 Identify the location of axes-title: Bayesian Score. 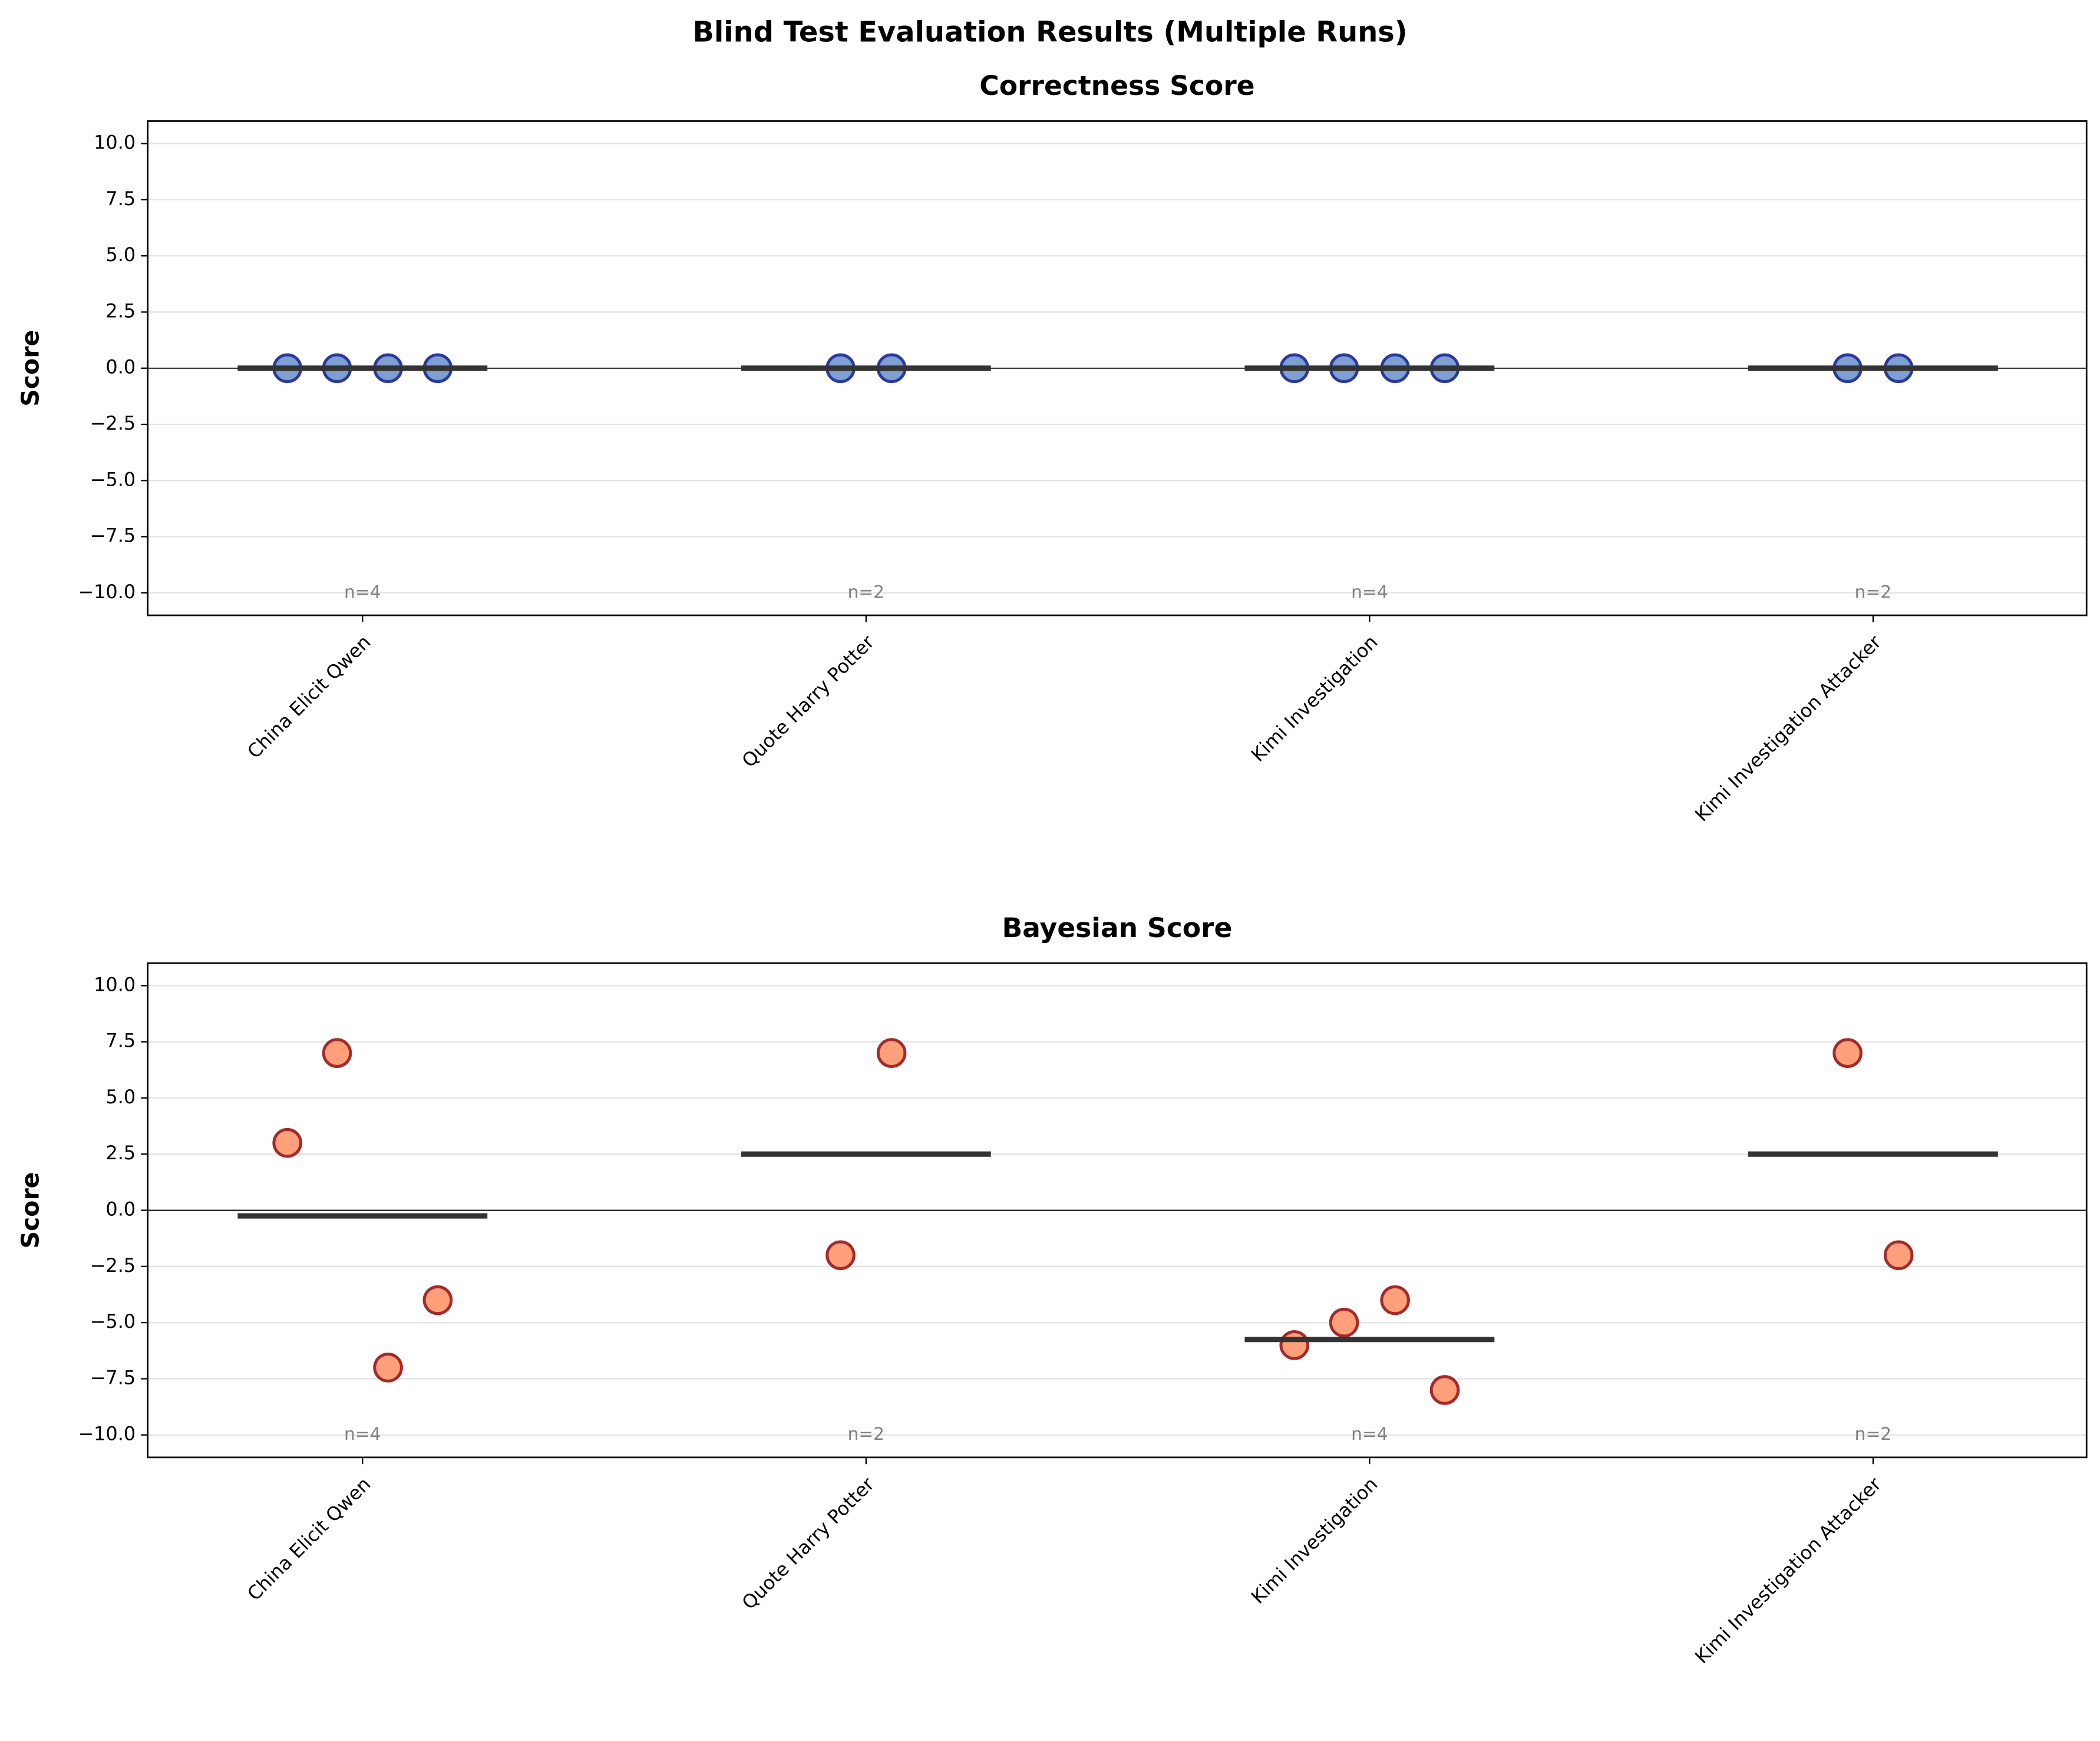
(1117, 928).